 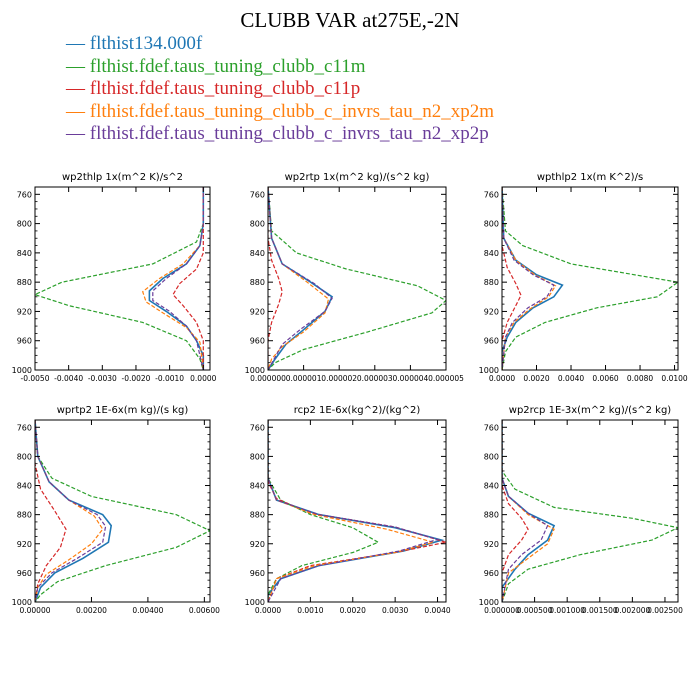 What do you see at coordinates (567, 610) in the screenshot?
I see `x-tick-label: 0.001000` at bounding box center [567, 610].